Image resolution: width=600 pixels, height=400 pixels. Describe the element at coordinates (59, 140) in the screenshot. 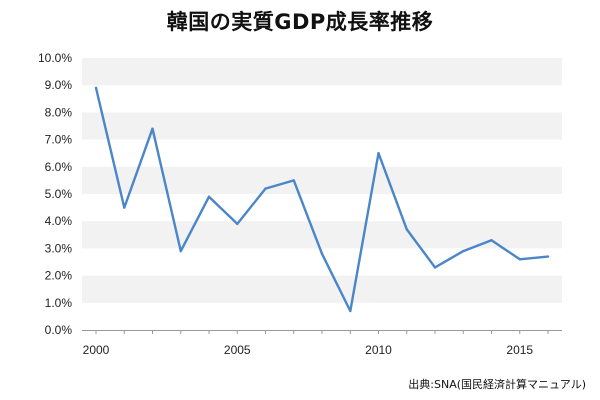

I see `y-tick-label: 7.0%` at that location.